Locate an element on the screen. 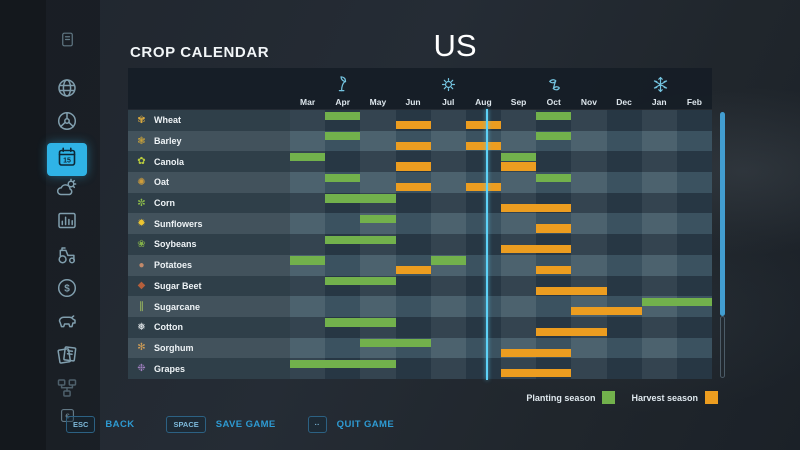 The image size is (800, 450). sidebar-item-contracts is located at coordinates (67, 357).